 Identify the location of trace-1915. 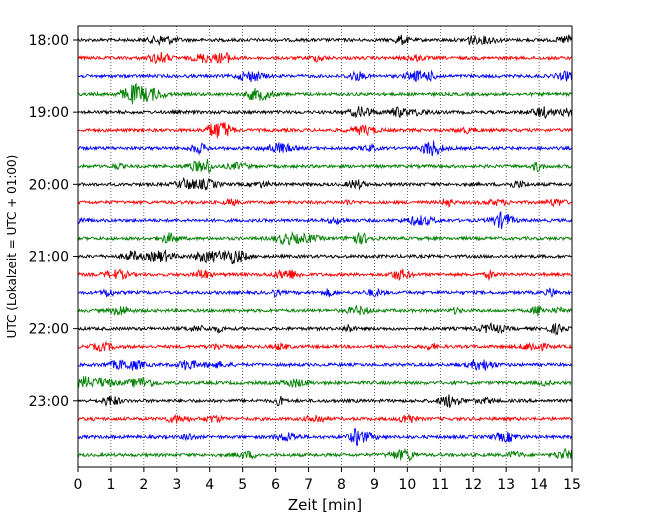
(324, 130).